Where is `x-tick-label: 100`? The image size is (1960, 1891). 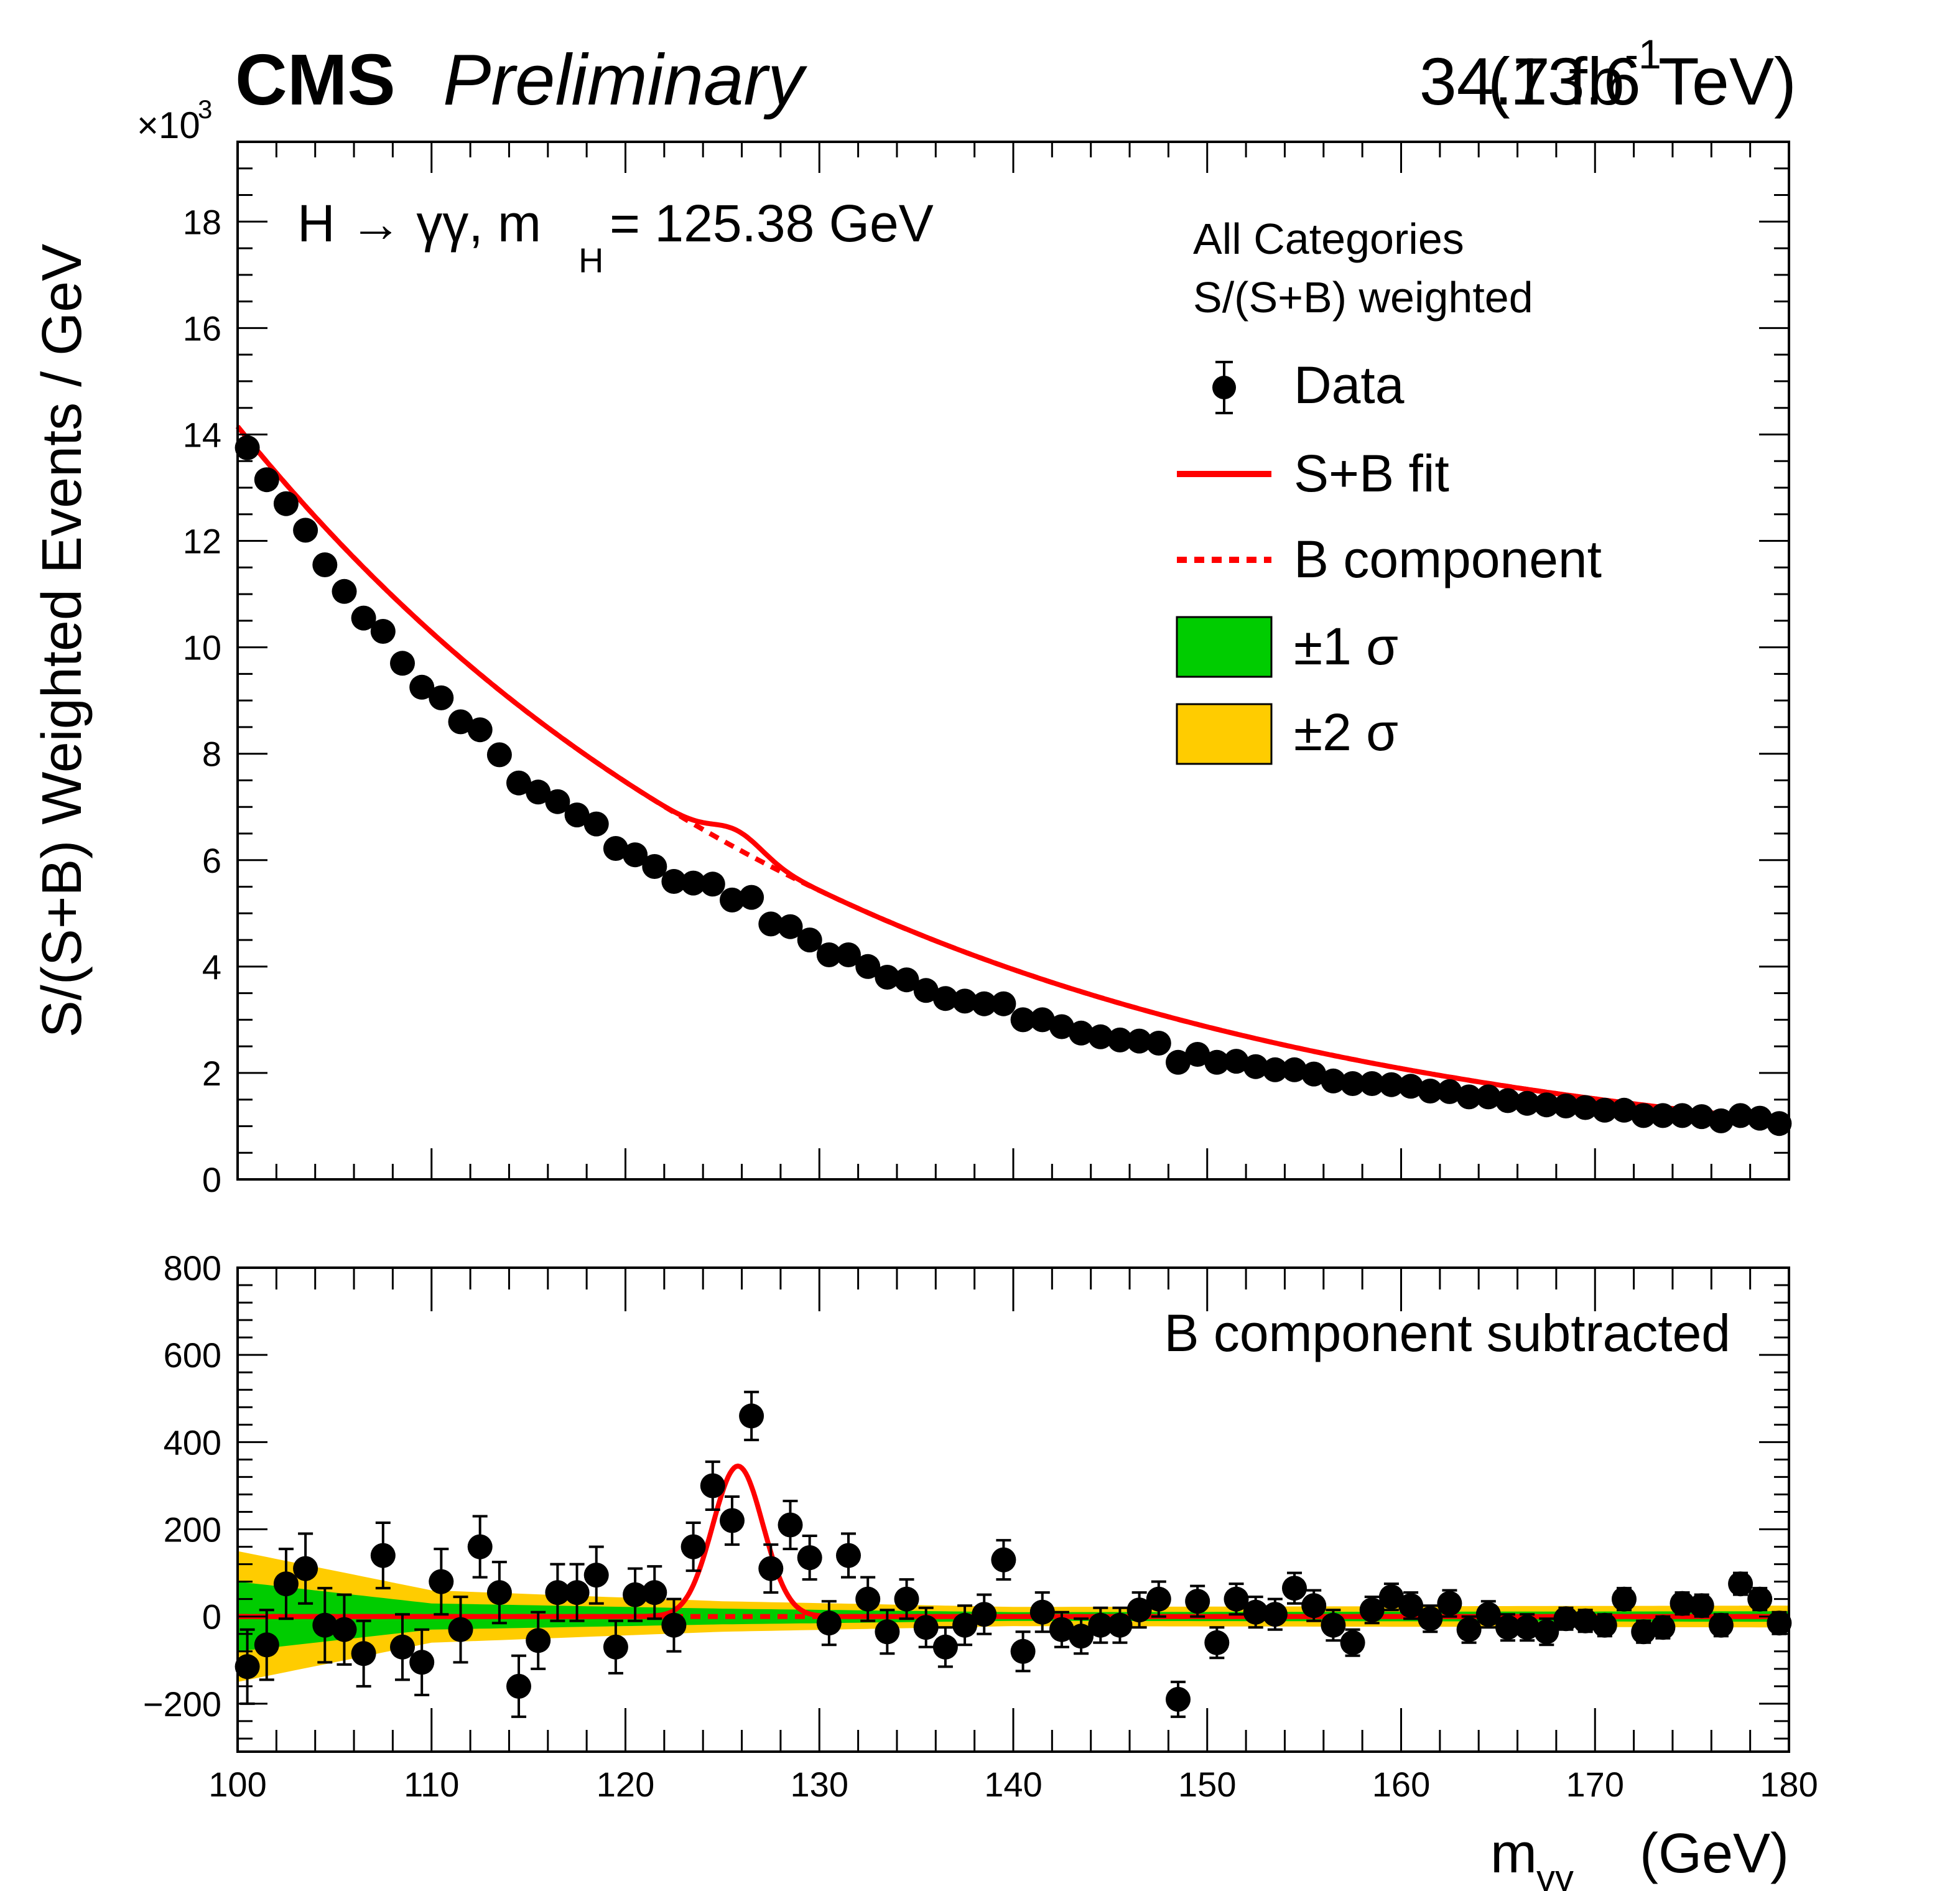
x-tick-label: 100 is located at coordinates (237, 1784).